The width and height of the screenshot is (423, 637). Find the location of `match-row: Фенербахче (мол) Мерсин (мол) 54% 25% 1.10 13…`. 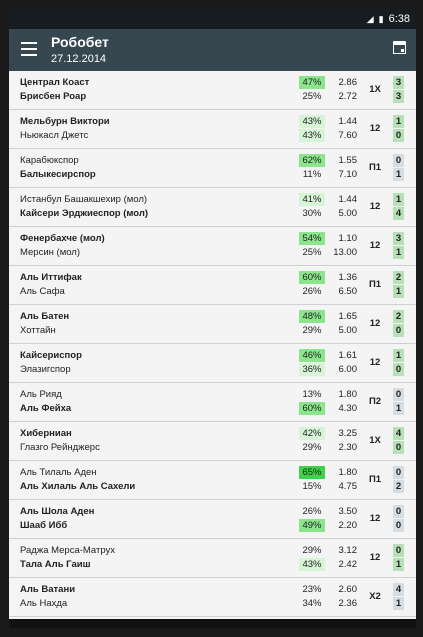

match-row: Фенербахче (мол) Мерсин (мол) 54% 25% 1.10 13… is located at coordinates (212, 246).